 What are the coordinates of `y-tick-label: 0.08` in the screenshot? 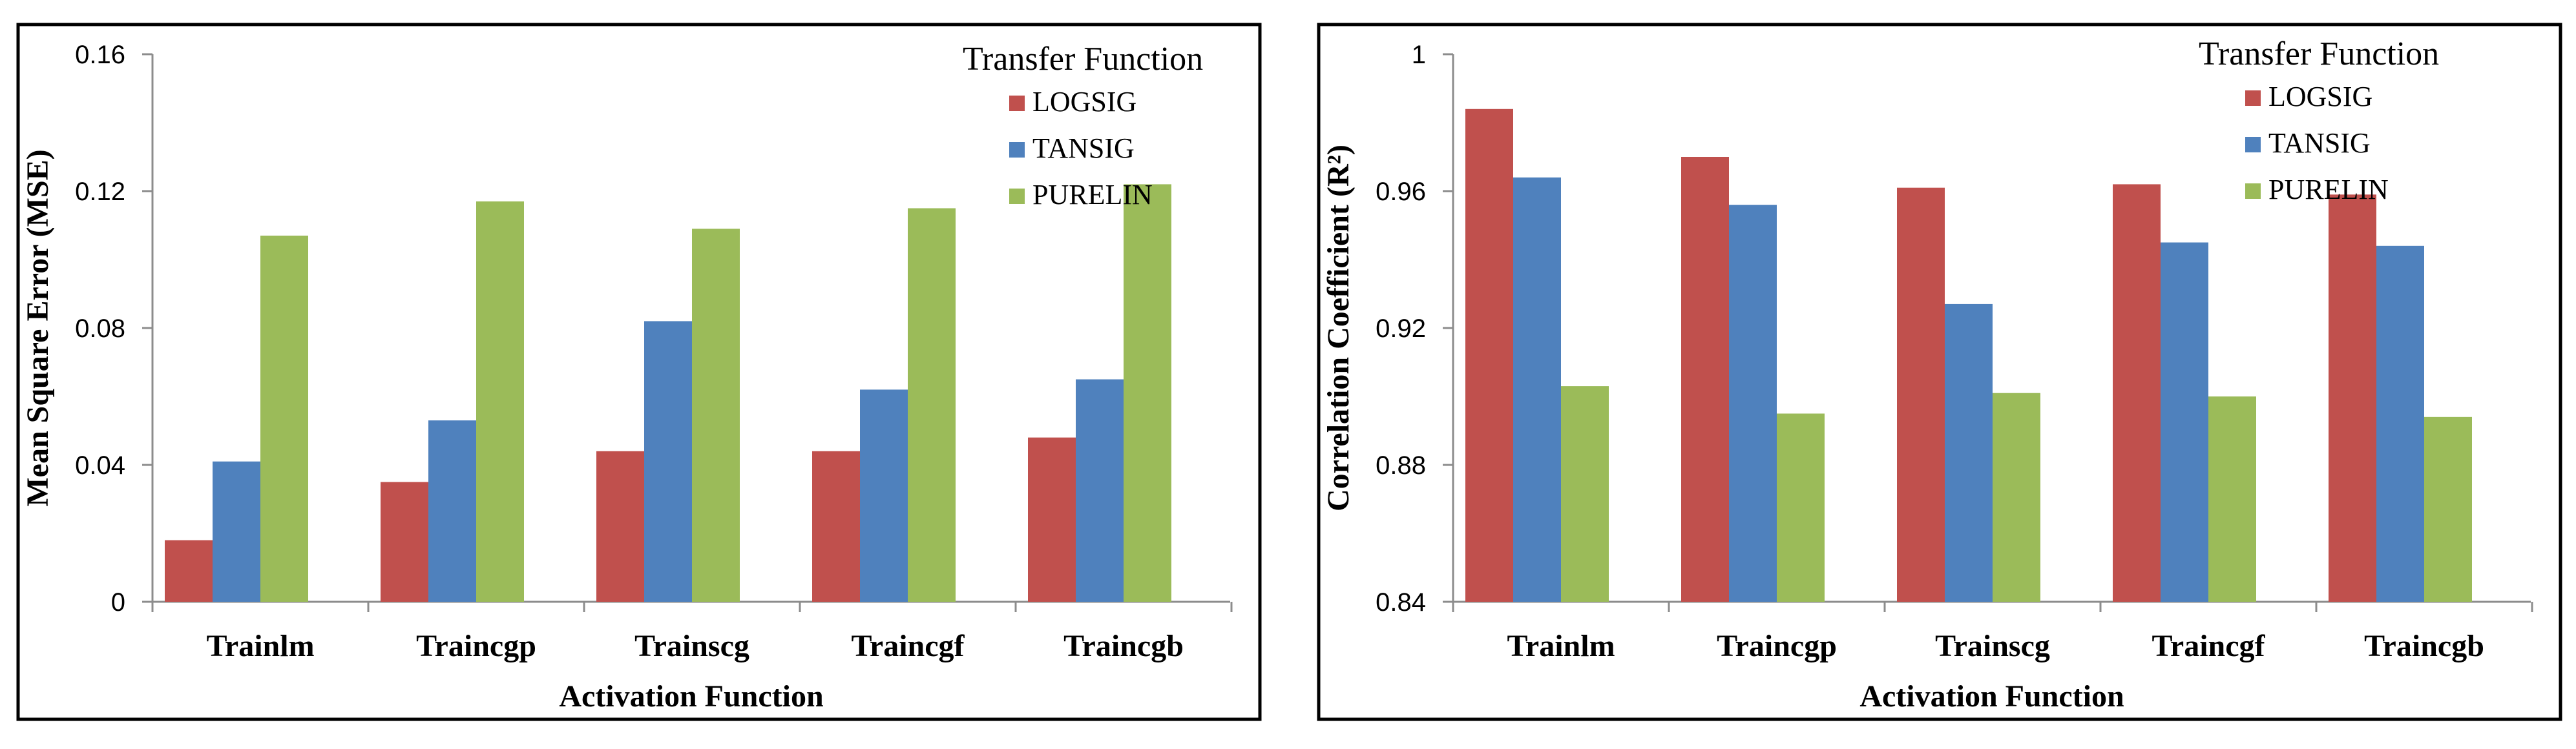 It's located at (100, 328).